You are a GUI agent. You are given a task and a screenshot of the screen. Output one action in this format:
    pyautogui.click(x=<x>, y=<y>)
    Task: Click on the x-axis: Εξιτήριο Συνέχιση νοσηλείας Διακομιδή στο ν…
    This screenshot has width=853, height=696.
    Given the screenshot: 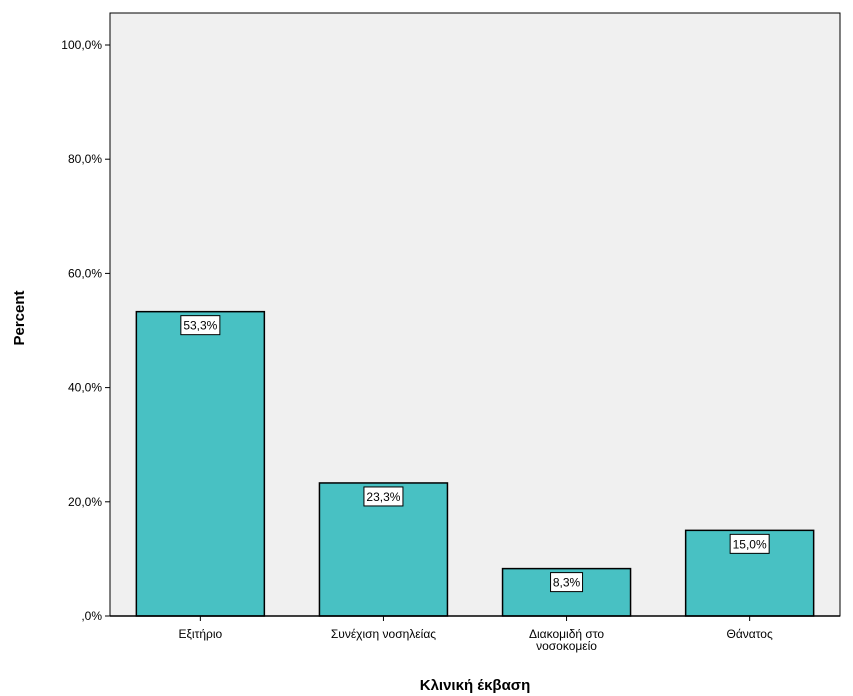 What is the action you would take?
    pyautogui.click(x=475, y=634)
    